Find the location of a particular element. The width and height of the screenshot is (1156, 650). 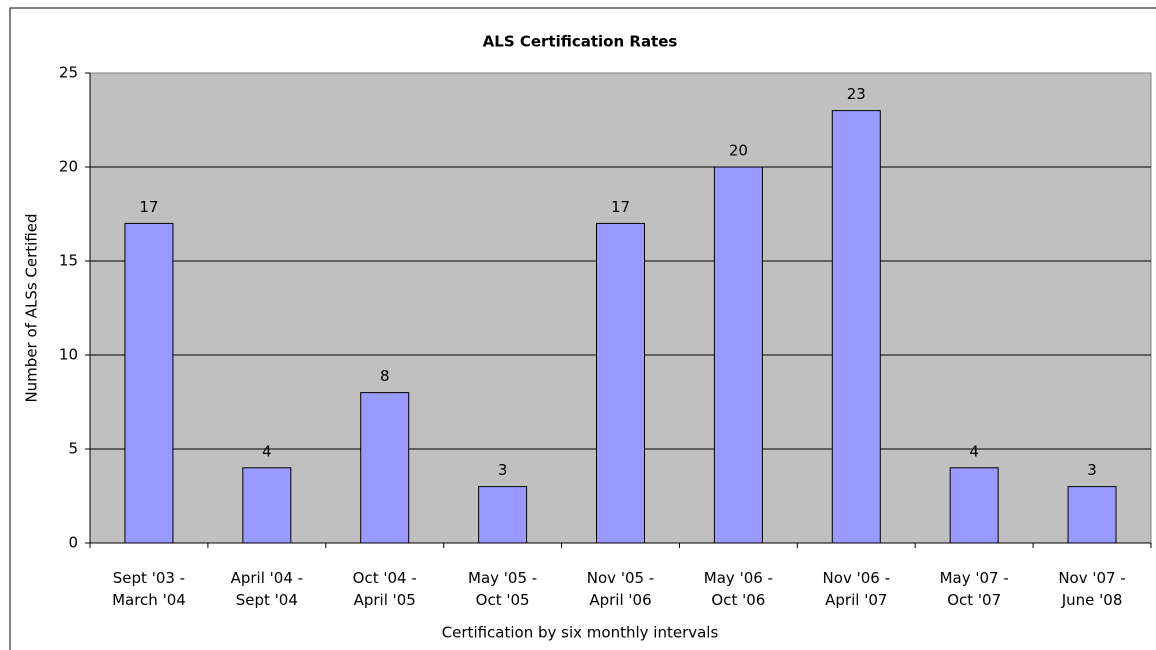

x-tick-label: Sept '03 -March '04 is located at coordinates (149, 589).